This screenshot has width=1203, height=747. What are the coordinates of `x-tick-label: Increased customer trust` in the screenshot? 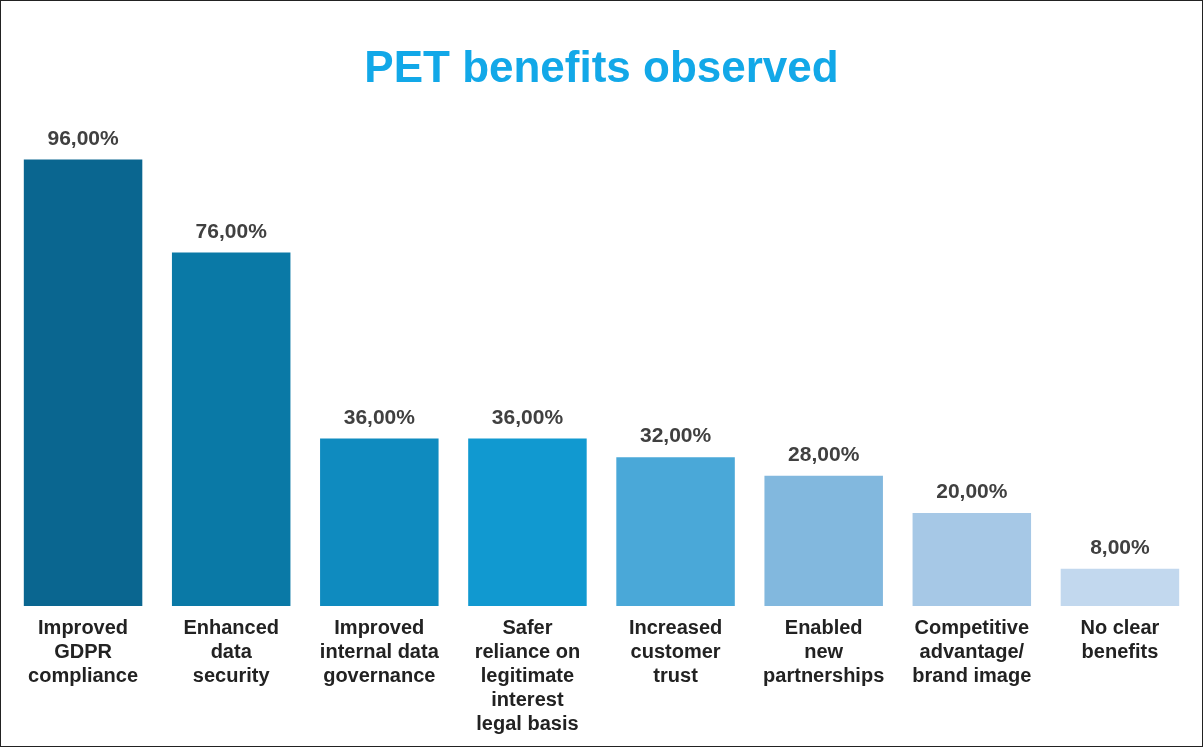 It's located at (675, 650).